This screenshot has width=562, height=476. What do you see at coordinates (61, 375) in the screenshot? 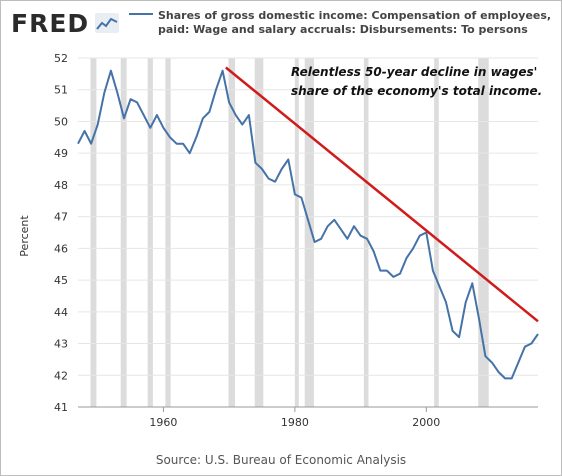
I see `y-tick-label: 42` at bounding box center [61, 375].